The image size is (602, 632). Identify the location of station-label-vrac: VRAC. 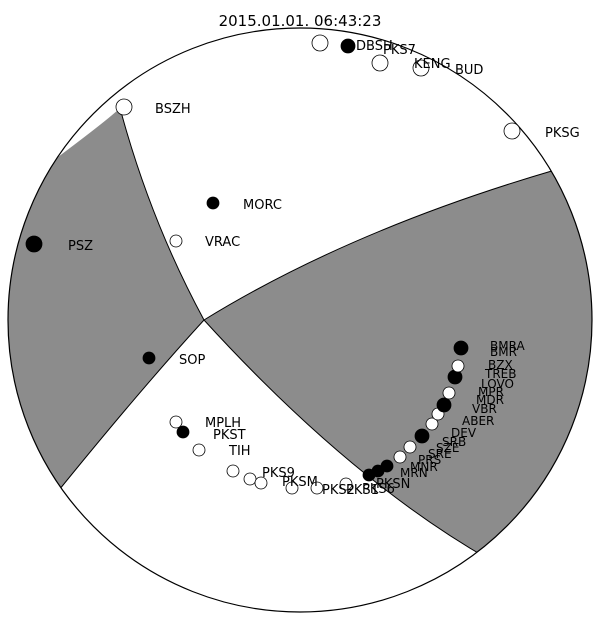
(222, 242).